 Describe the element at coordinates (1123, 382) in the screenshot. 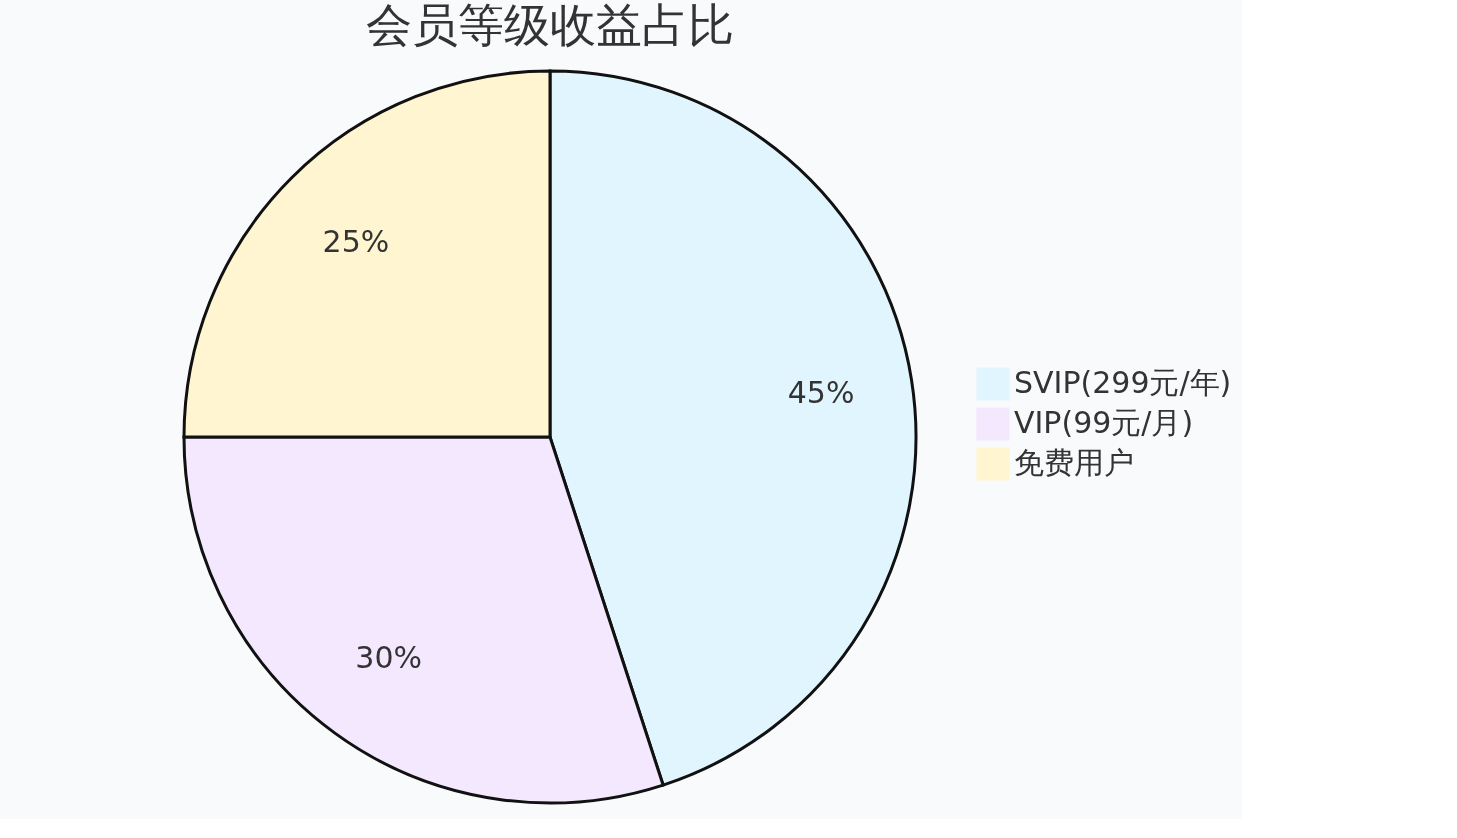

I see `legend-label: SVIP(299元/年)` at that location.